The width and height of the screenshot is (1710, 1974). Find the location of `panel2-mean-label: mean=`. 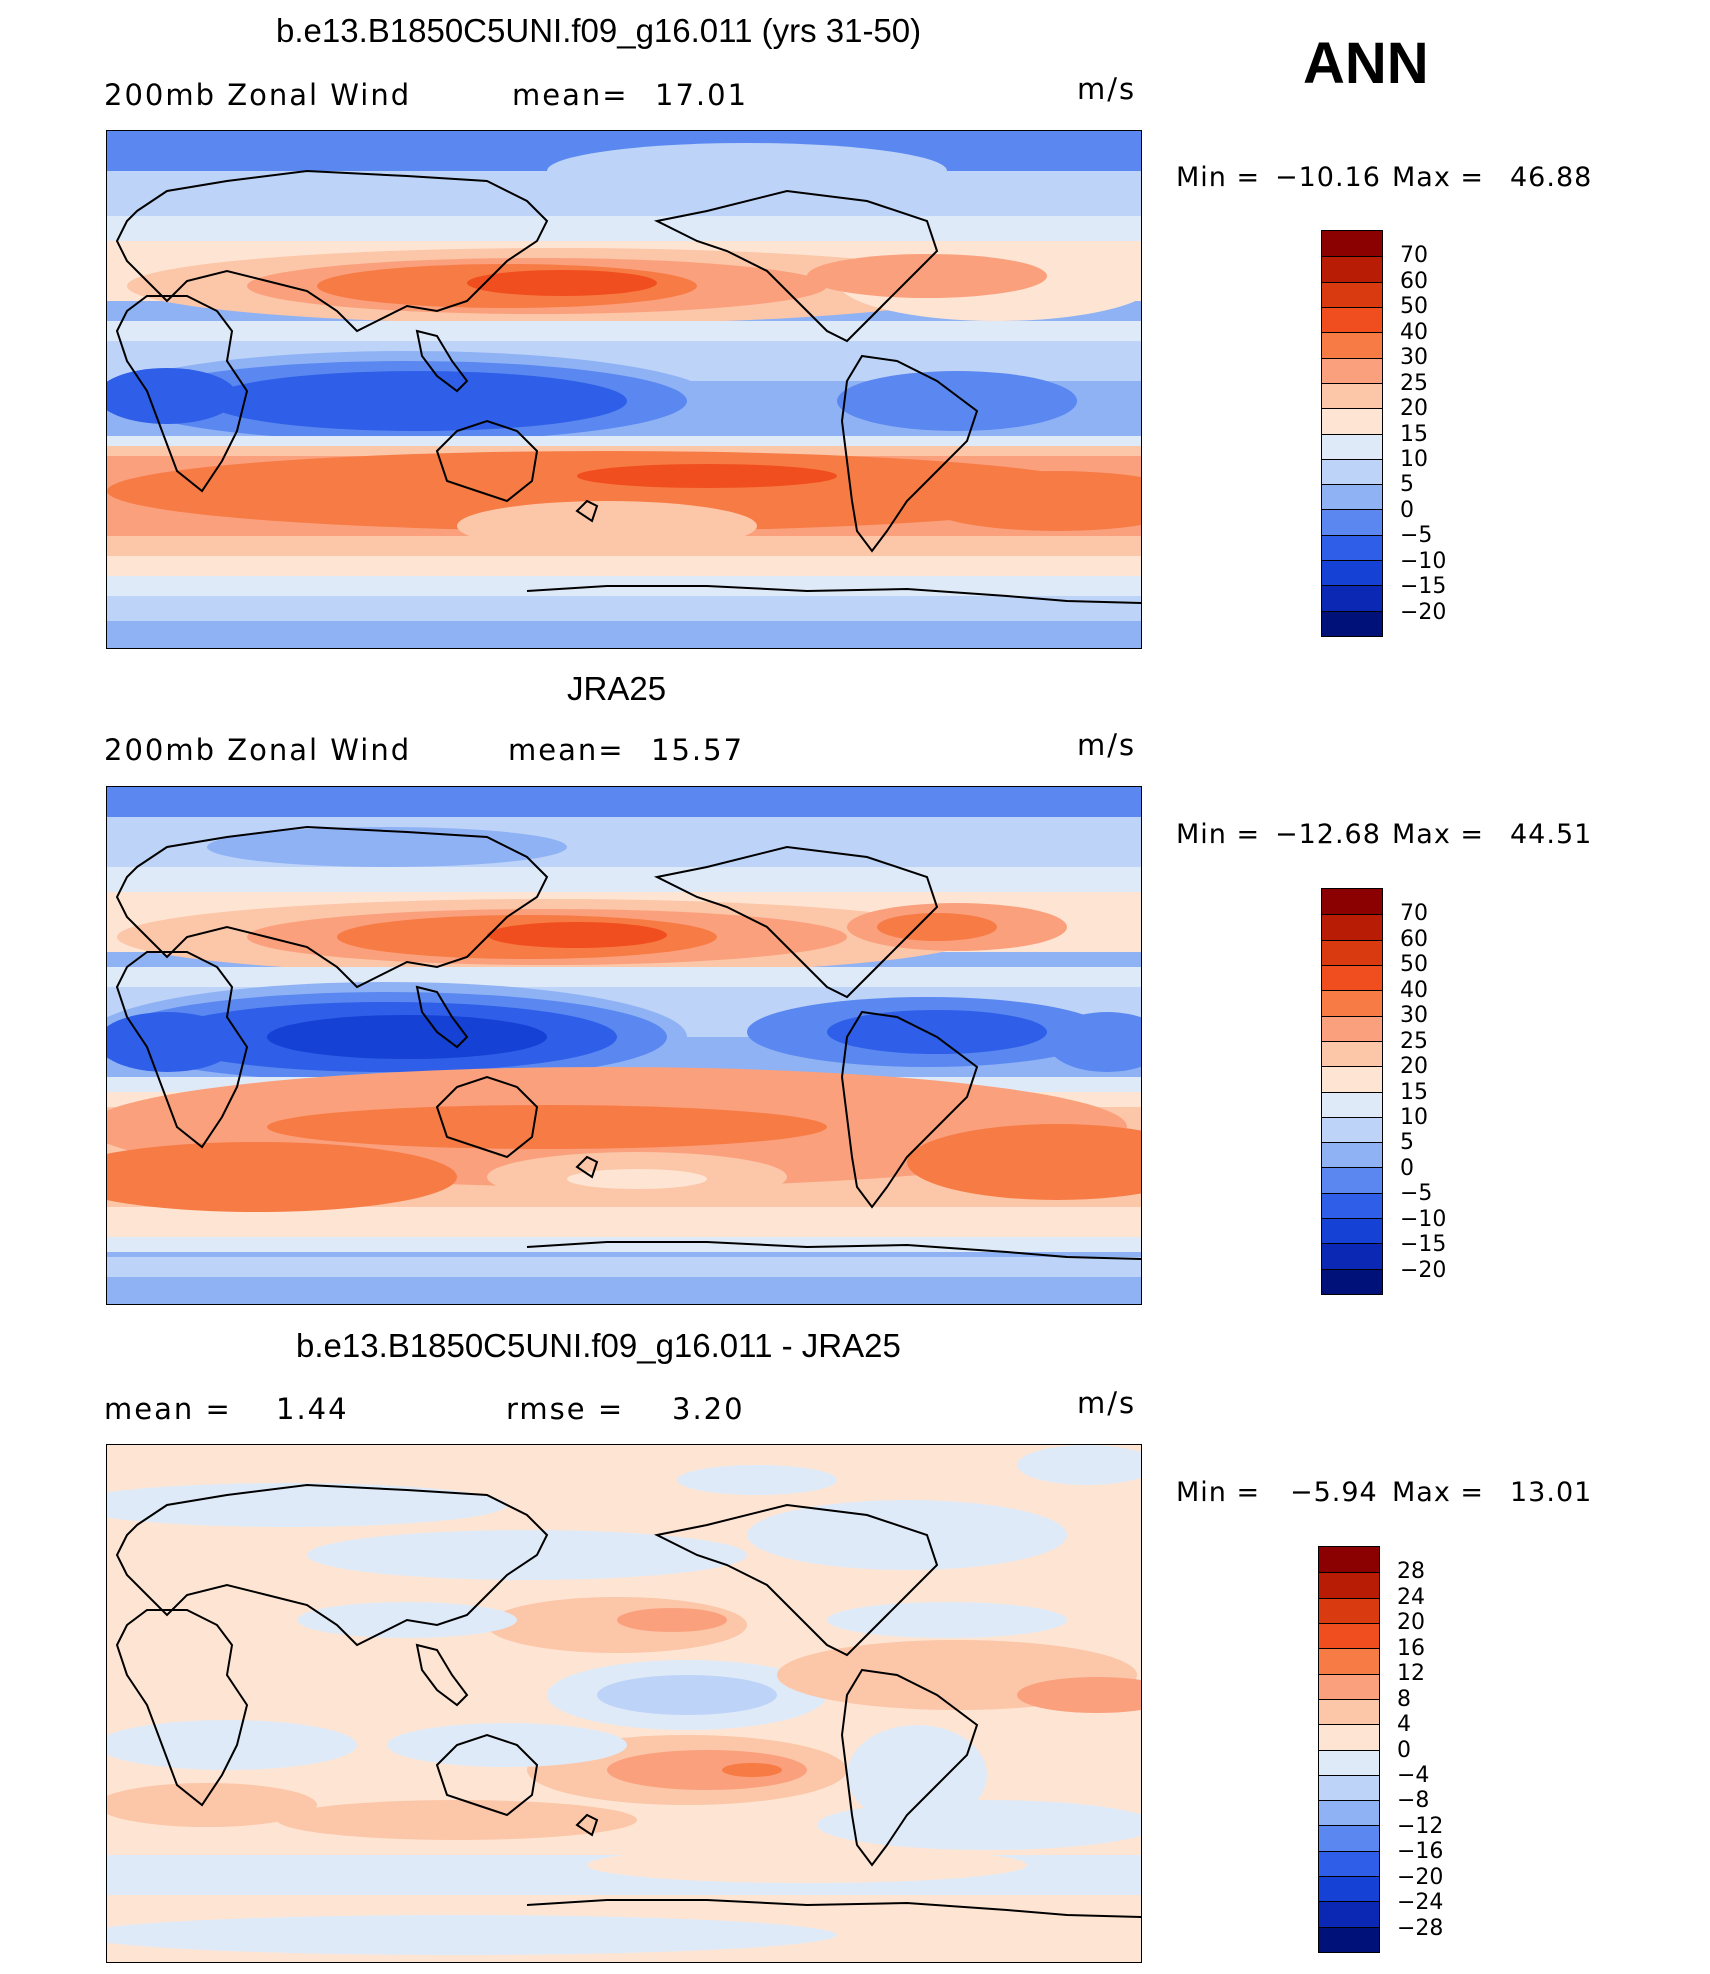

panel2-mean-label: mean= is located at coordinates (566, 750).